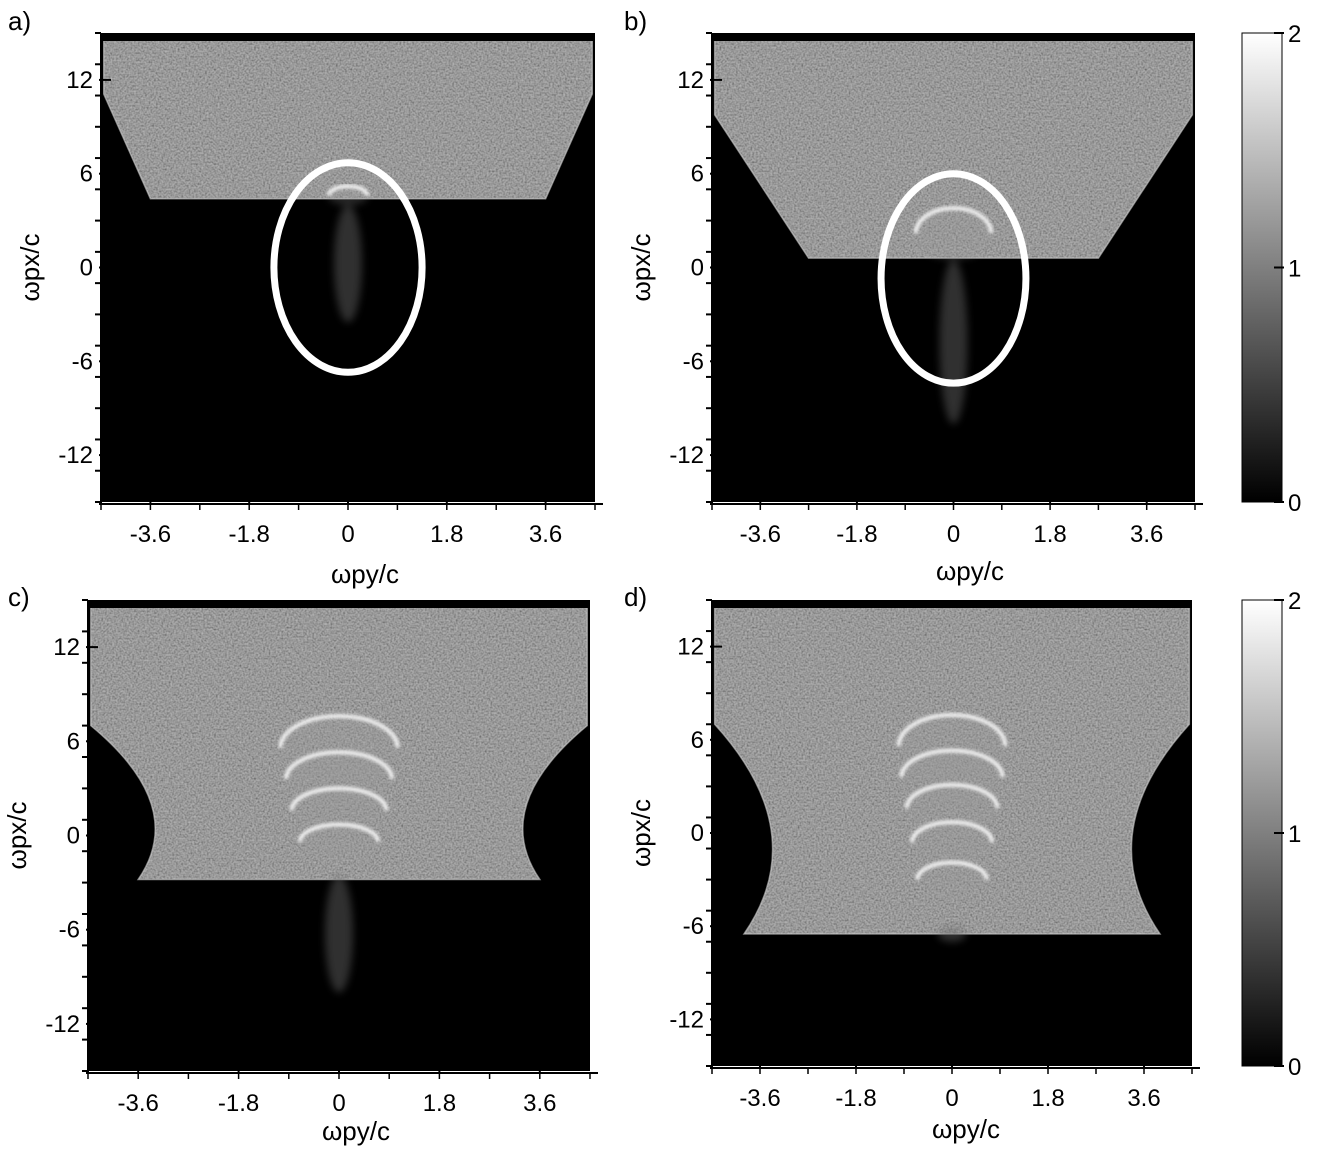 This screenshot has height=1151, width=1318. I want to click on panel-label: c), so click(19, 597).